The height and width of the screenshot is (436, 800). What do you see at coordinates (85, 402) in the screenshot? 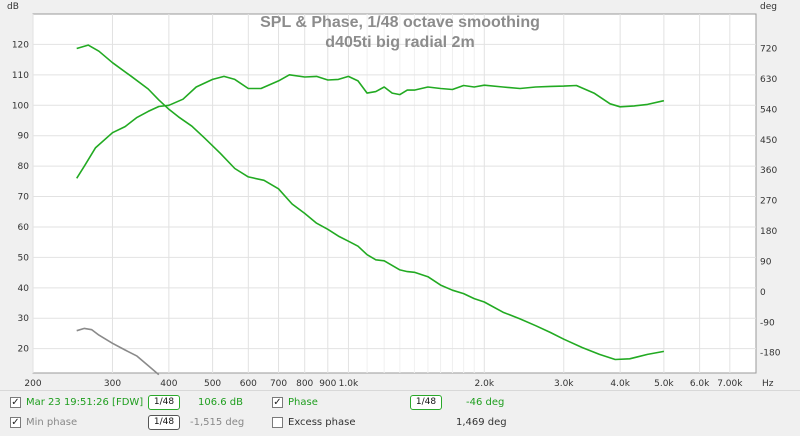
I see `measurement-name: Mar 23 19:51:26 [FDW]` at bounding box center [85, 402].